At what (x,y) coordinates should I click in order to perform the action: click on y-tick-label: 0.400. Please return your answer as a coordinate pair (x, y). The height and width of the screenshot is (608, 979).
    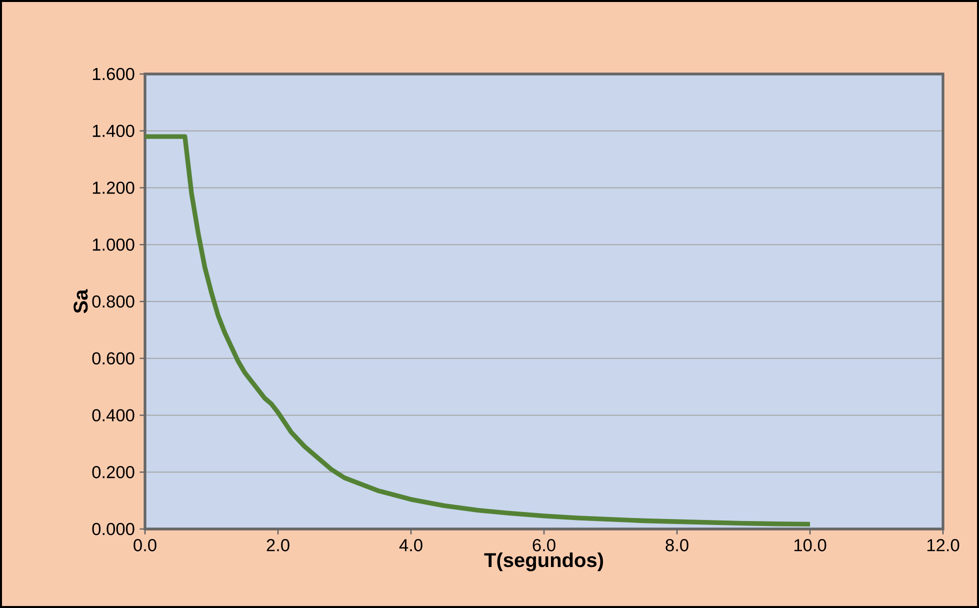
    Looking at the image, I should click on (113, 415).